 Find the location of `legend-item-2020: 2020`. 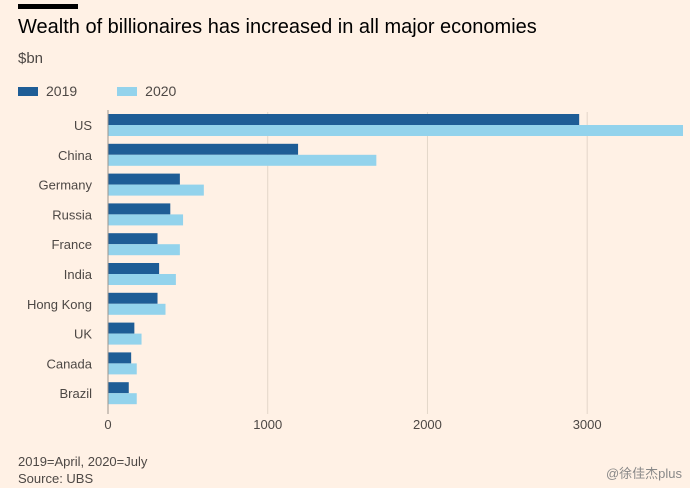

legend-item-2020: 2020 is located at coordinates (146, 91).